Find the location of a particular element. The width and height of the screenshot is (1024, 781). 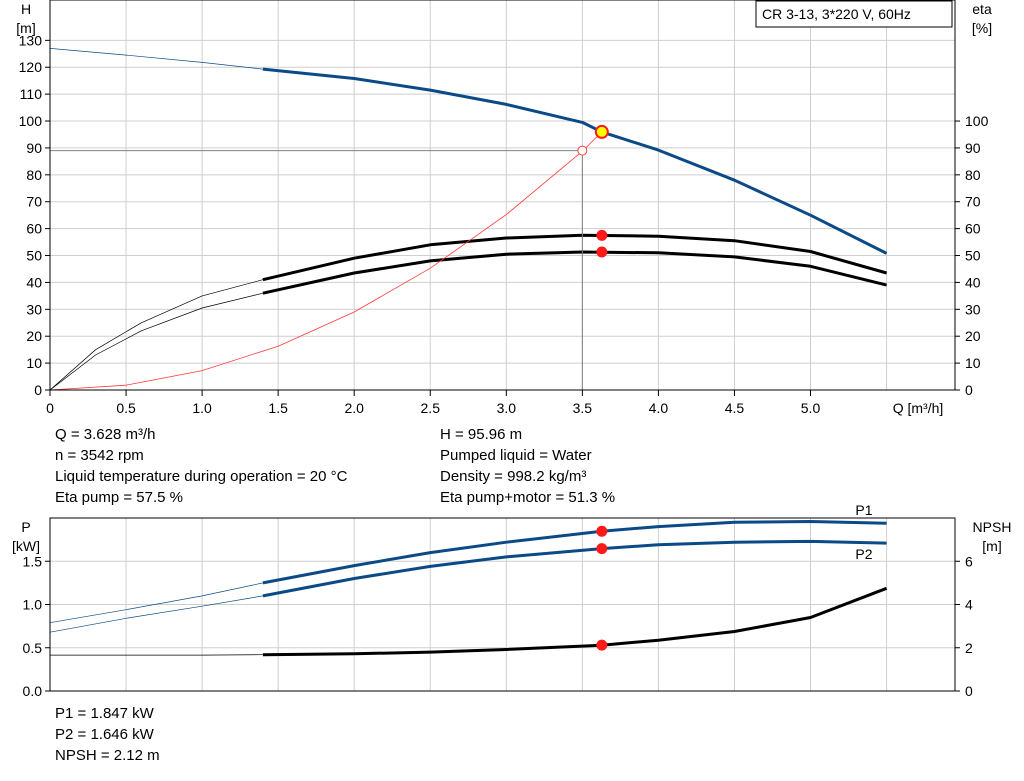

info-speed: n = 3542 rpm is located at coordinates (99, 455).